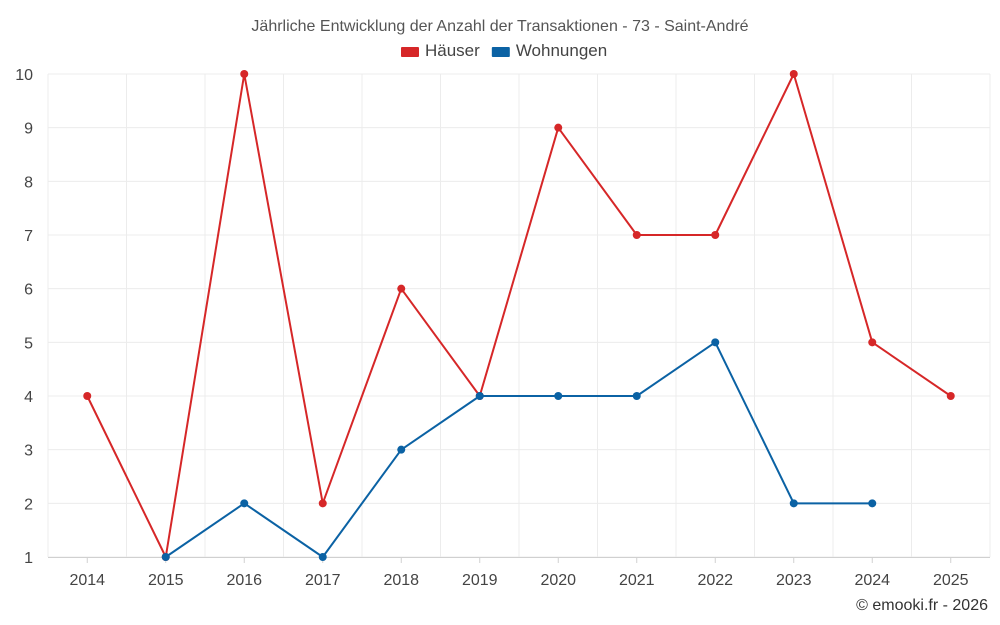 The image size is (1000, 625). What do you see at coordinates (401, 580) in the screenshot?
I see `x-tick-label: 2018` at bounding box center [401, 580].